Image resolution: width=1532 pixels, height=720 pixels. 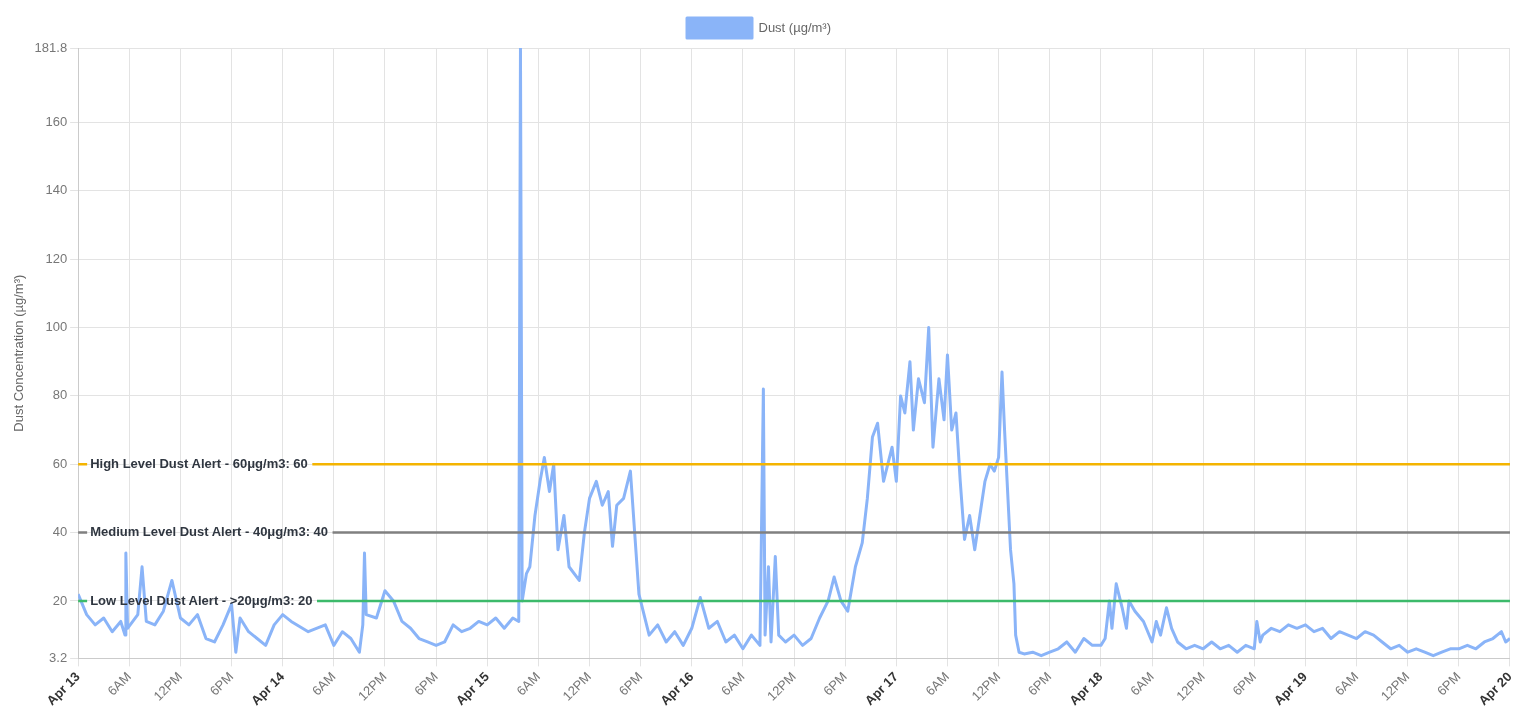 What do you see at coordinates (56, 327) in the screenshot?
I see `y-tick-label: 100` at bounding box center [56, 327].